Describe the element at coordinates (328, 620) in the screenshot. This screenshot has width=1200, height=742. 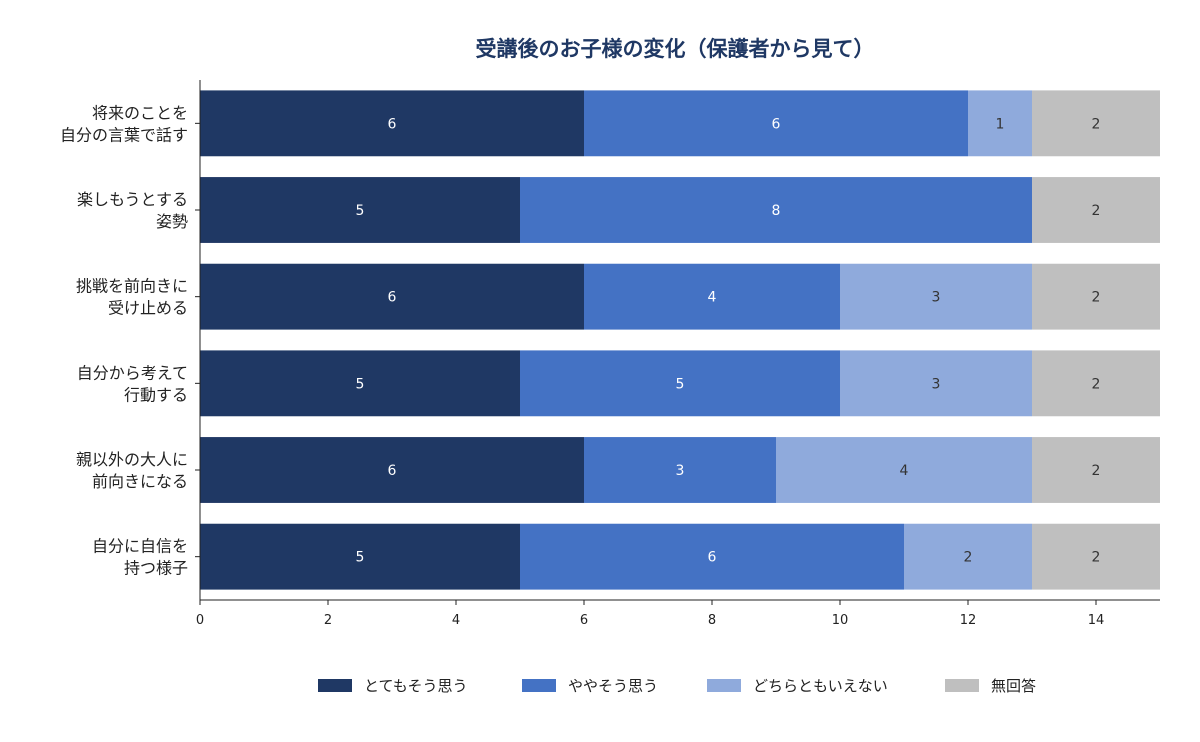
I see `x-tick-label: 2` at that location.